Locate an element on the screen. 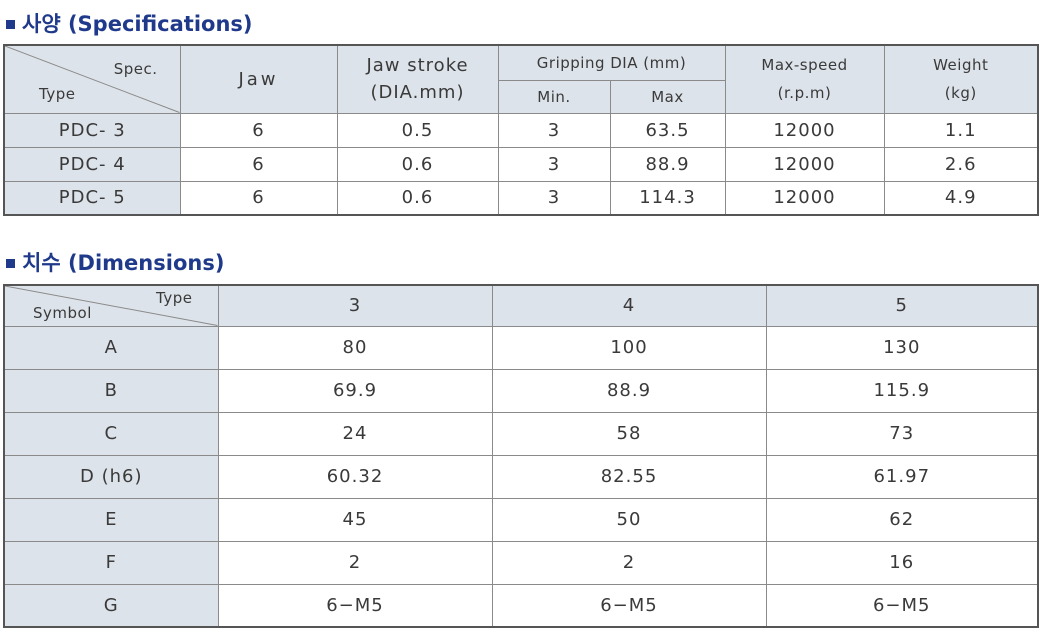 The width and height of the screenshot is (1040, 642). spec-weight: 1.1 is located at coordinates (961, 130).